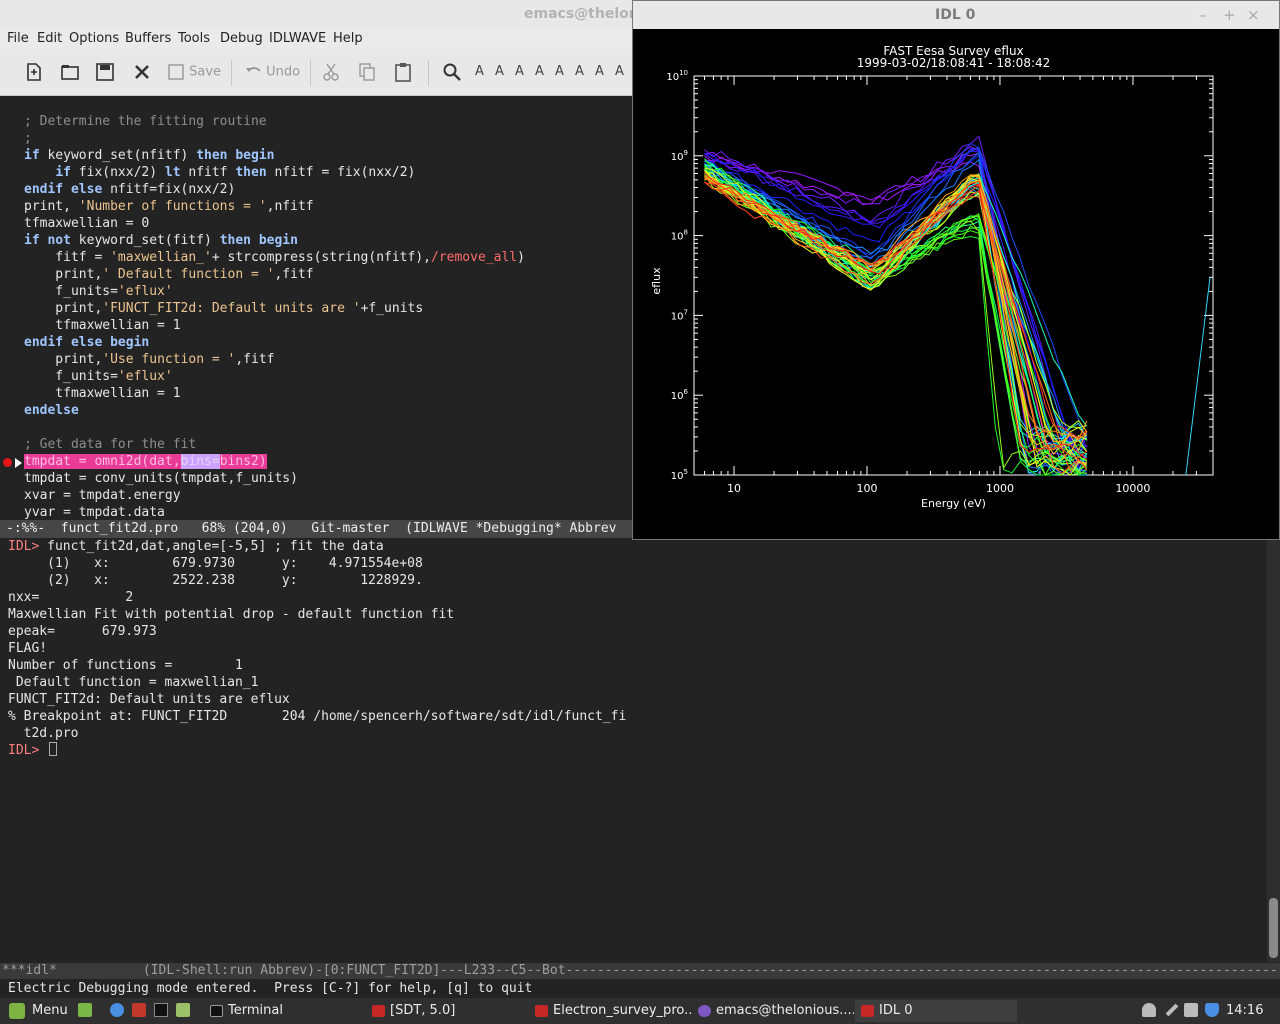 This screenshot has height=1024, width=1280. What do you see at coordinates (33, 73) in the screenshot?
I see `new-file-icon` at bounding box center [33, 73].